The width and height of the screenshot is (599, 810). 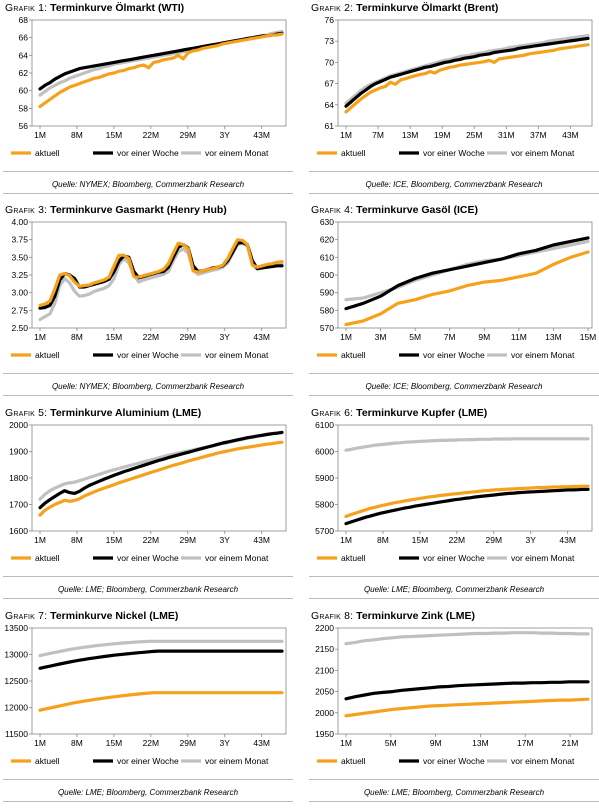 What do you see at coordinates (137, 210) in the screenshot?
I see `chart-title-text: Terminkurve Gasmarkt (Henry Hub)` at bounding box center [137, 210].